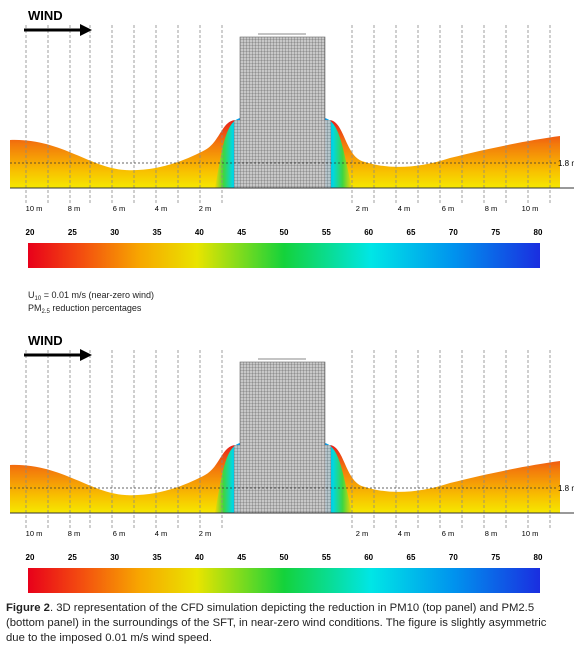 The image size is (574, 648). Describe the element at coordinates (31, 295) in the screenshot. I see `note-symbol: U` at that location.